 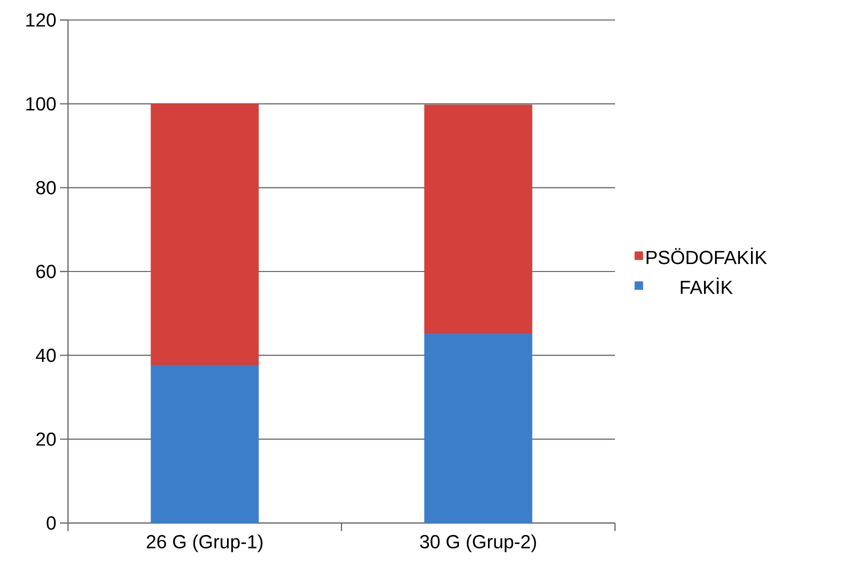 I want to click on legend-label: FAKİK, so click(x=706, y=285).